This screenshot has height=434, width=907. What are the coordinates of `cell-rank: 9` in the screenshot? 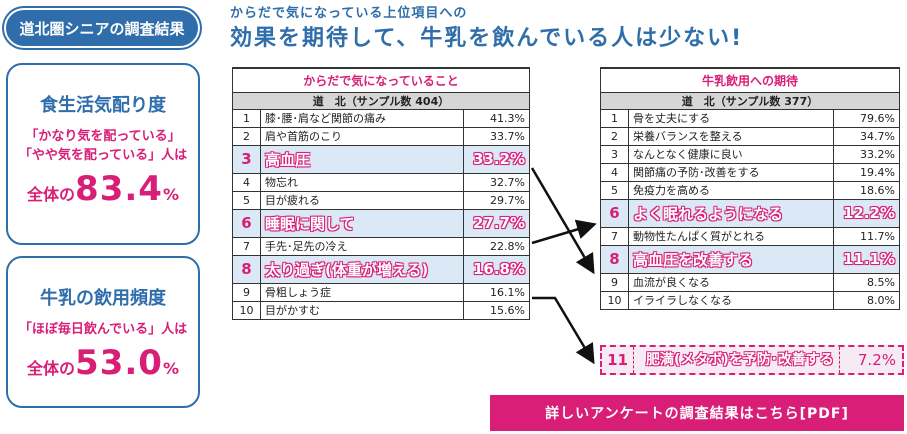 It's located at (246, 292).